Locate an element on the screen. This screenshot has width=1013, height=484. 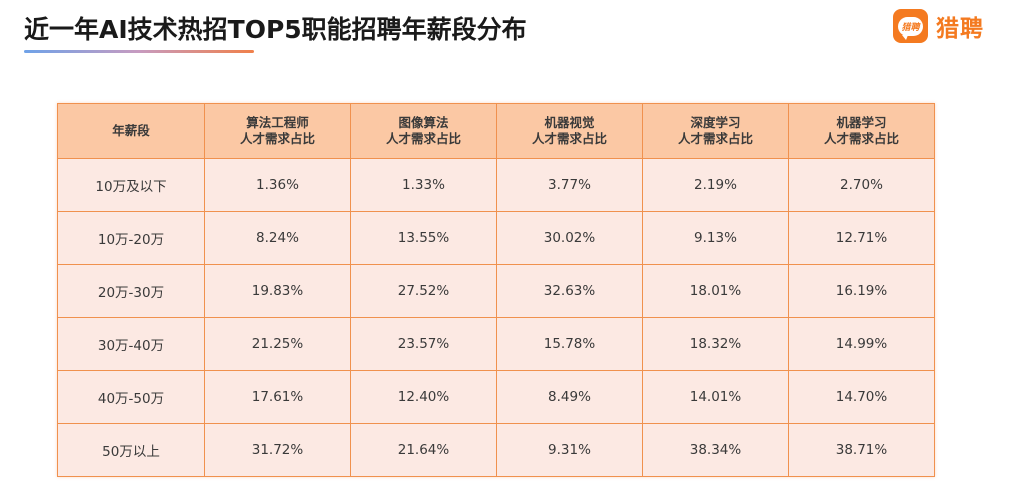
table-cell: 9.31% is located at coordinates (569, 450).